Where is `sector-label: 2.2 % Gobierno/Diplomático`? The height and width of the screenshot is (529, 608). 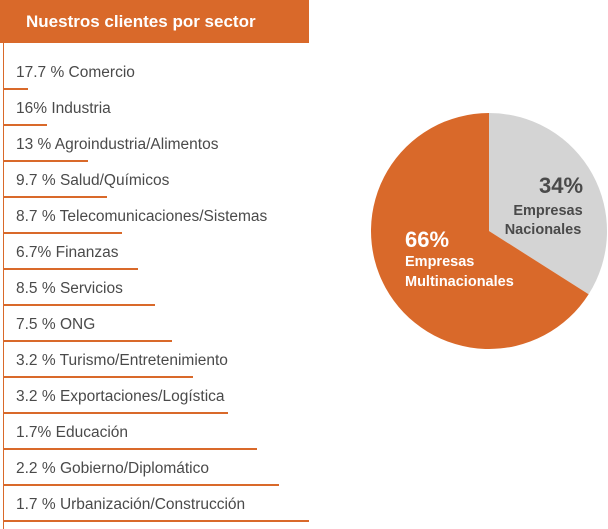 sector-label: 2.2 % Gobierno/Diplomático is located at coordinates (112, 468).